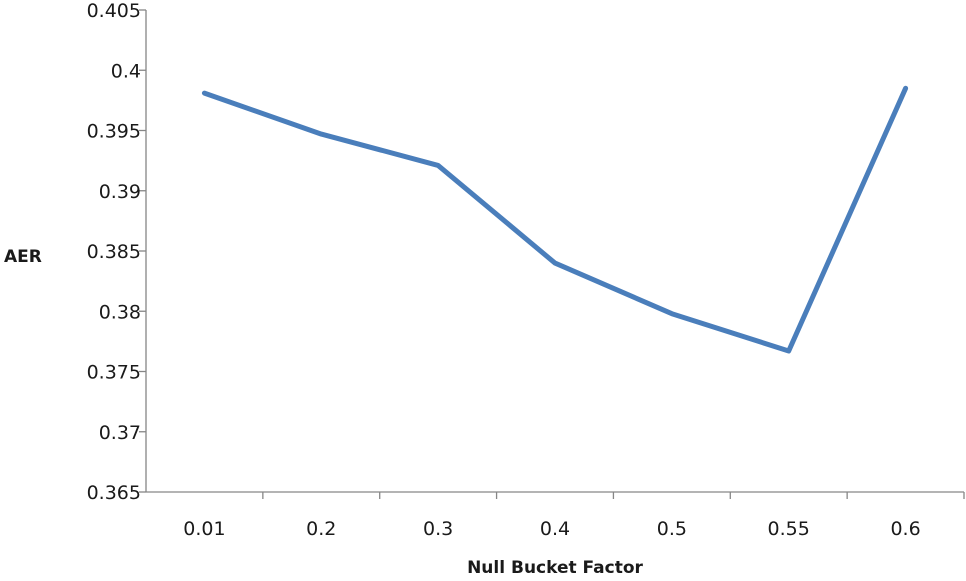 The width and height of the screenshot is (966, 581). I want to click on y-tick-label: 0.385, so click(114, 252).